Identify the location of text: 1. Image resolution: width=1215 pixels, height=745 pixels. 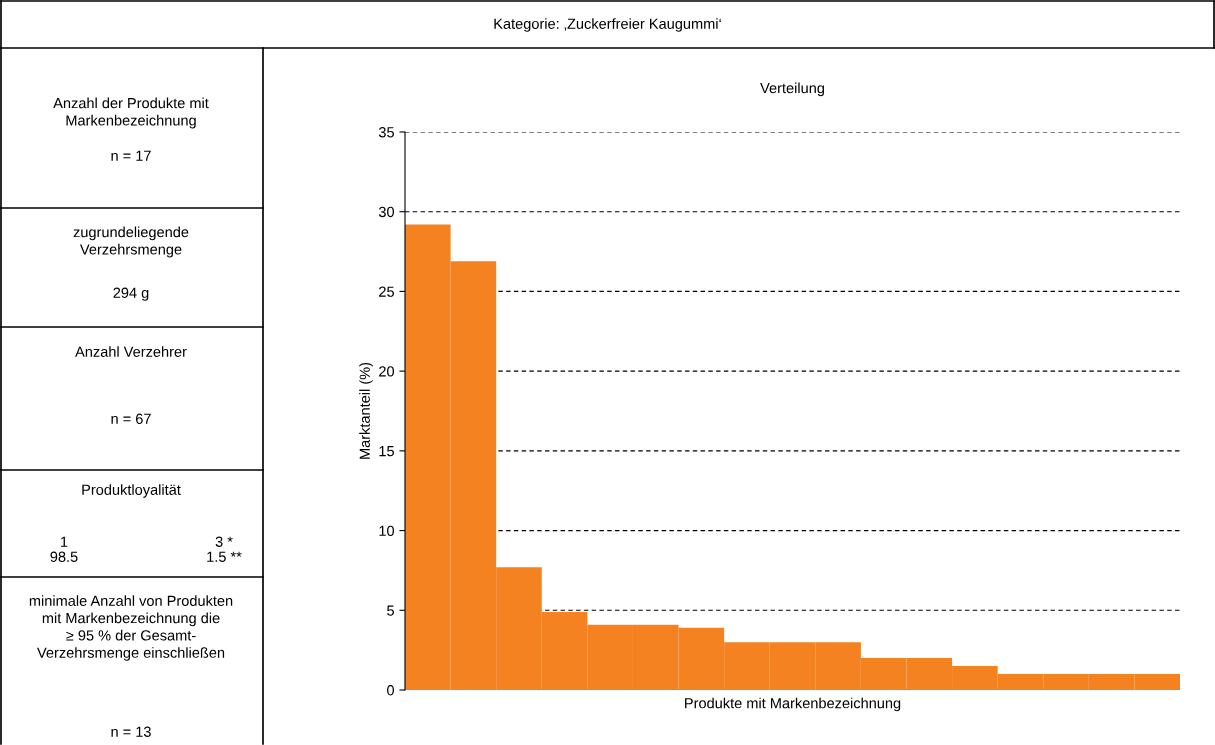
(64, 541).